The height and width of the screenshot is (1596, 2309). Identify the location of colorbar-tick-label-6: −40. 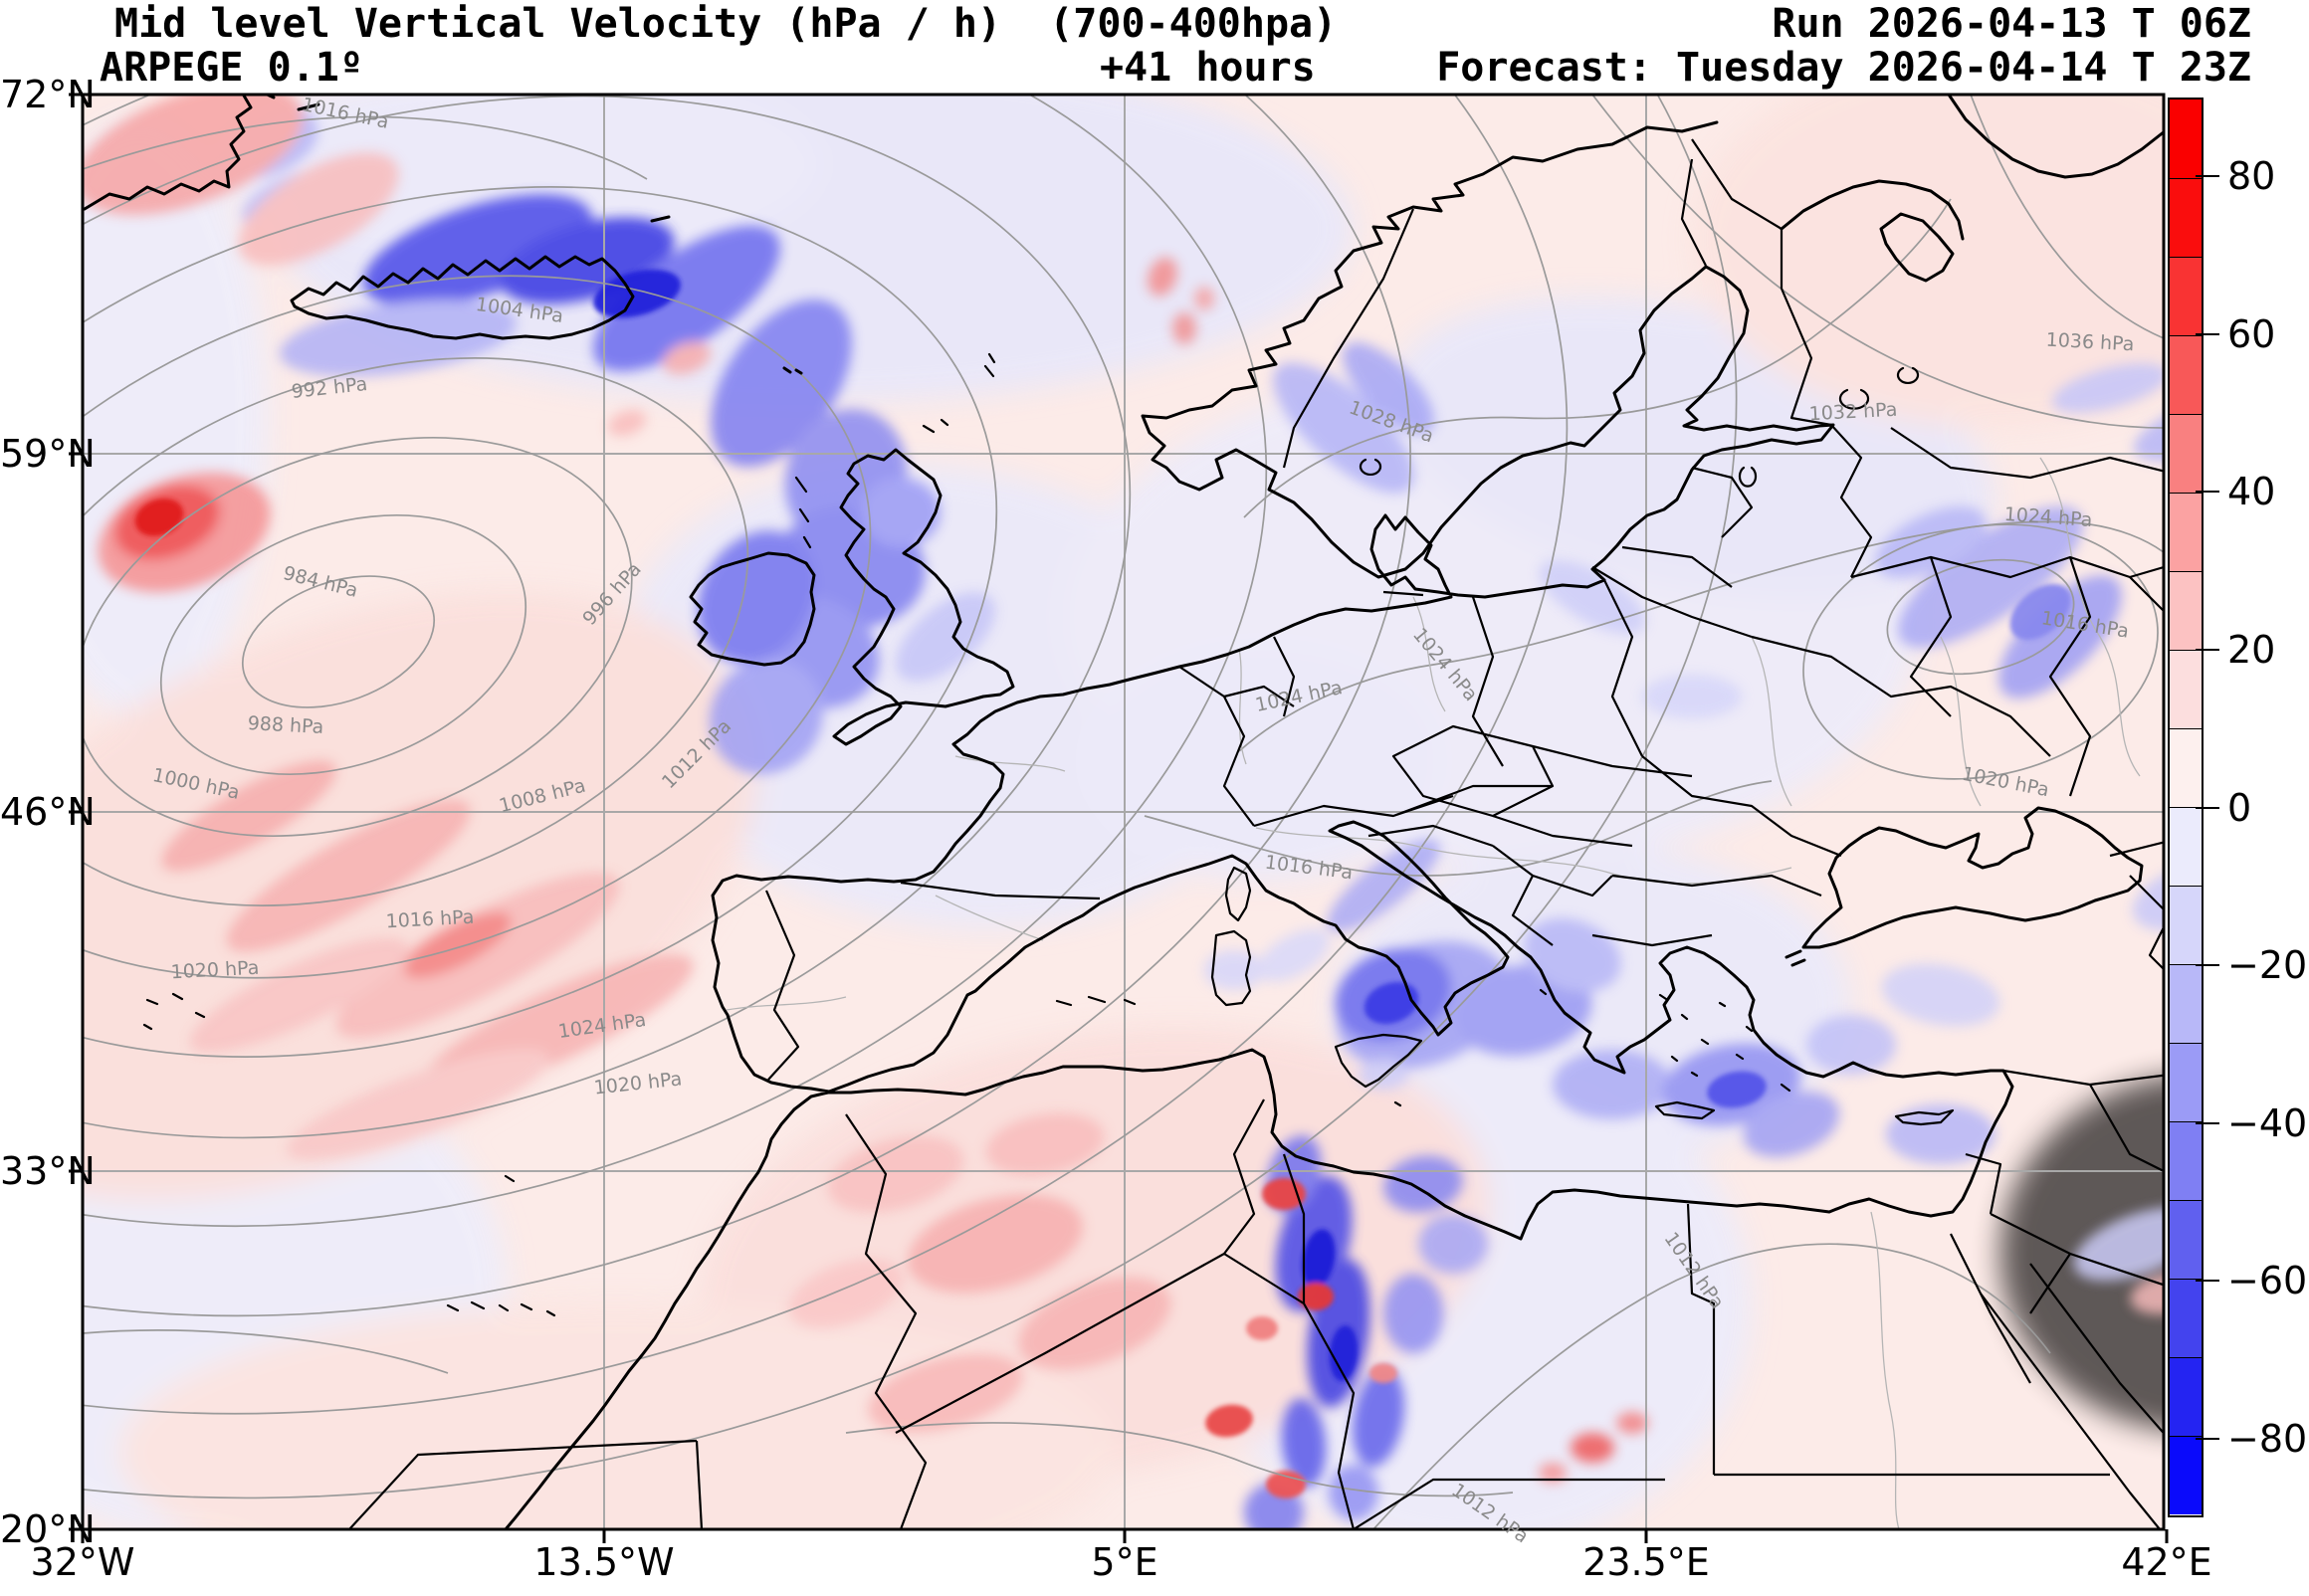
(2267, 1123).